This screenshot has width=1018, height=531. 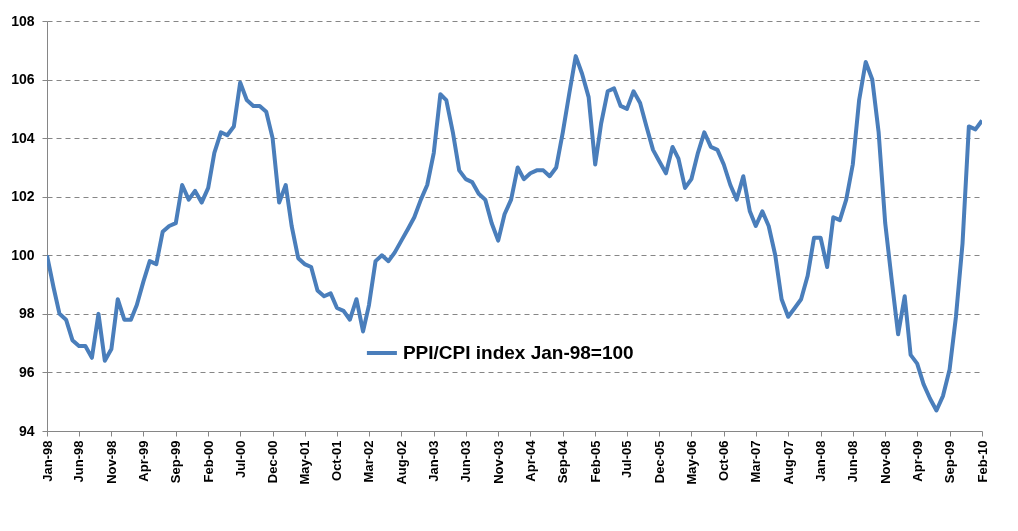 I want to click on x-tick-label: Sep-04, so click(x=563, y=461).